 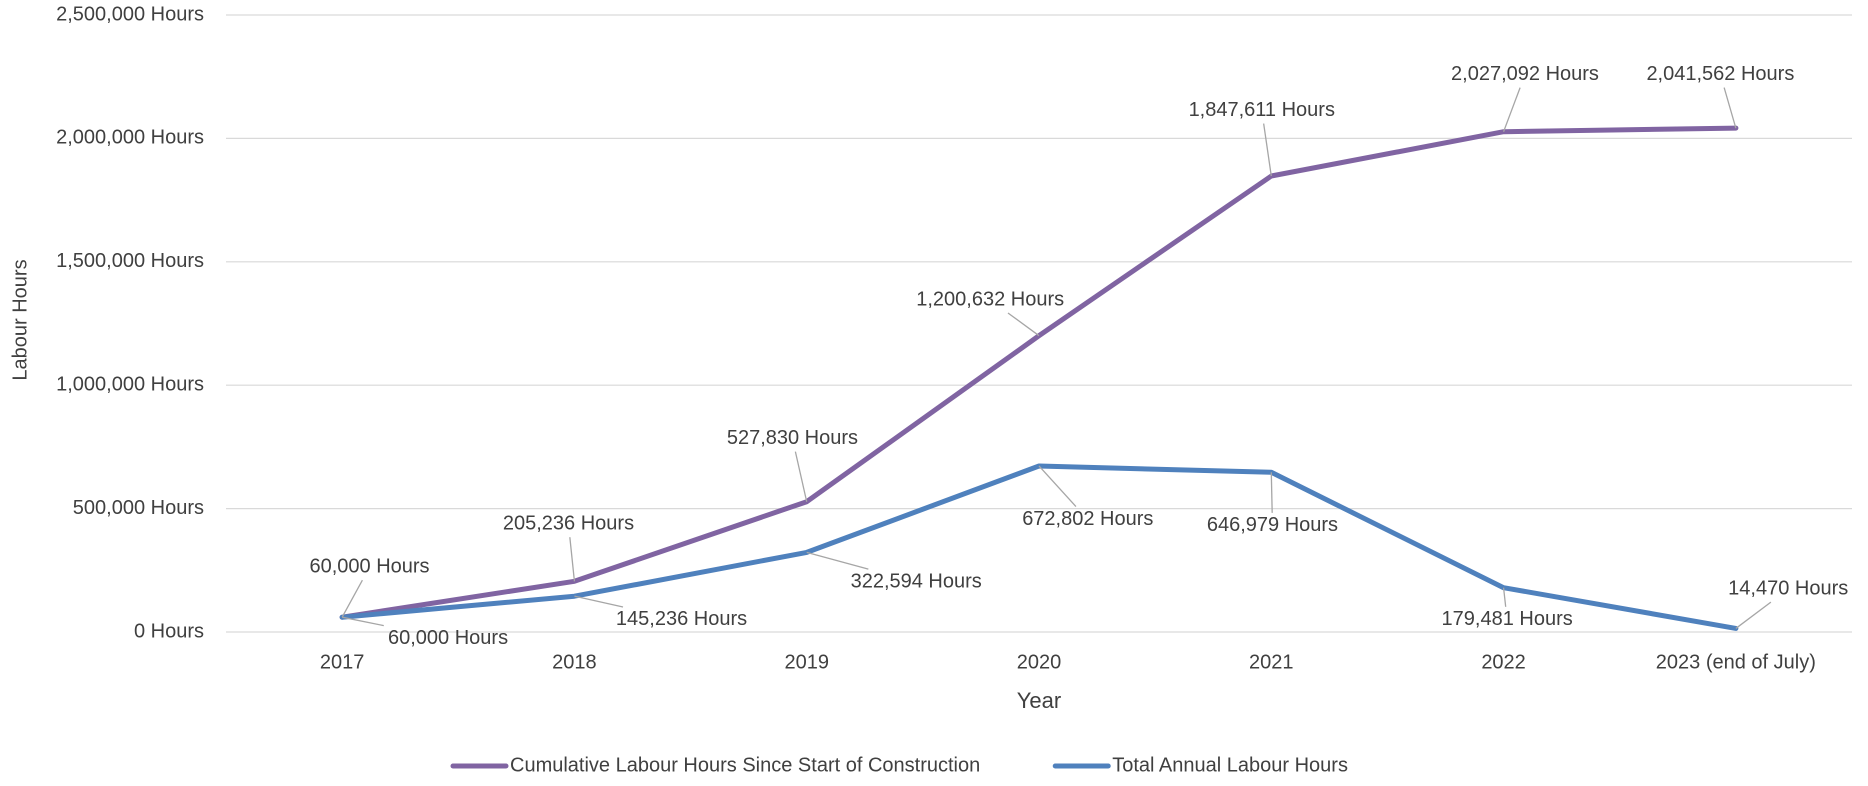 I want to click on x-tick-label: 2017, so click(x=342, y=662).